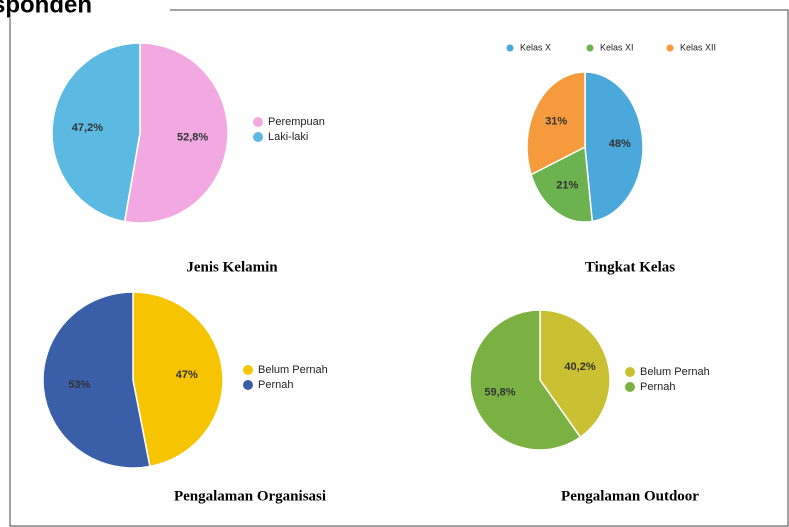  Describe the element at coordinates (579, 367) in the screenshot. I see `slice-label: 40,2%` at that location.